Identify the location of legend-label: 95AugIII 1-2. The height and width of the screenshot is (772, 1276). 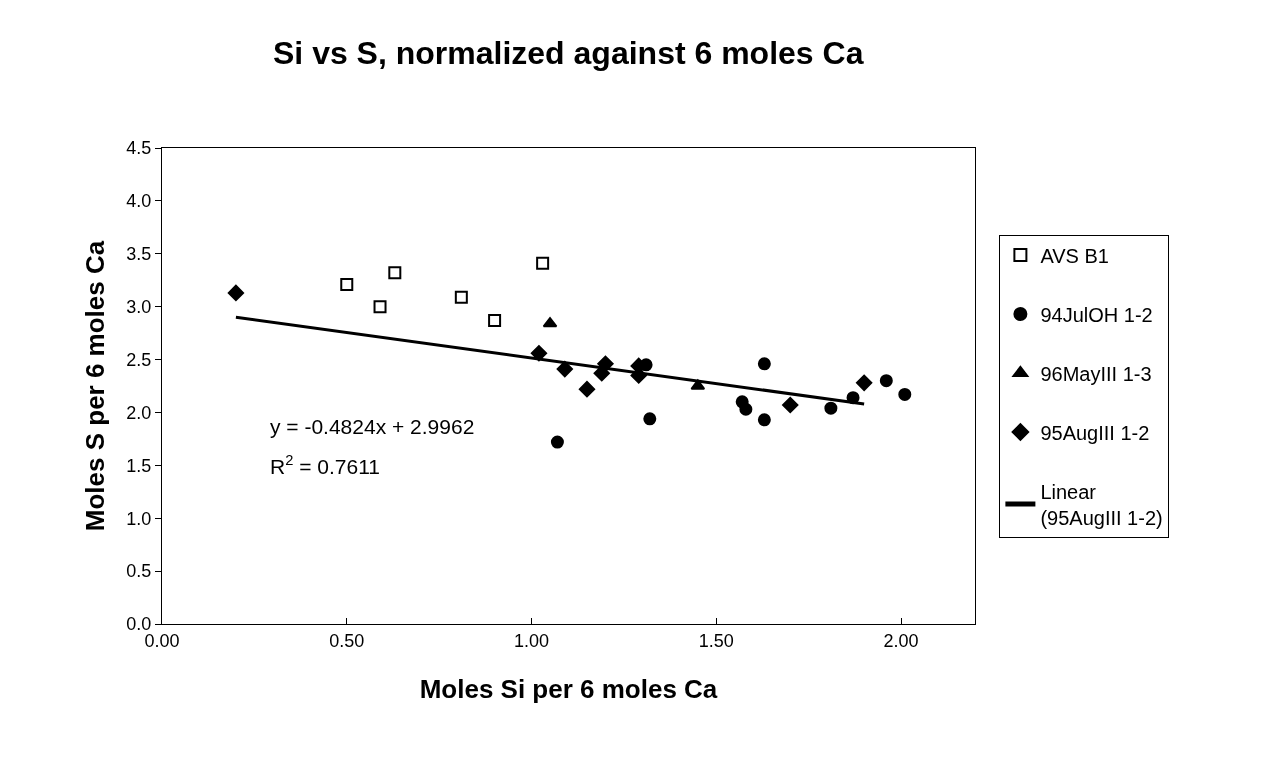
(1095, 432).